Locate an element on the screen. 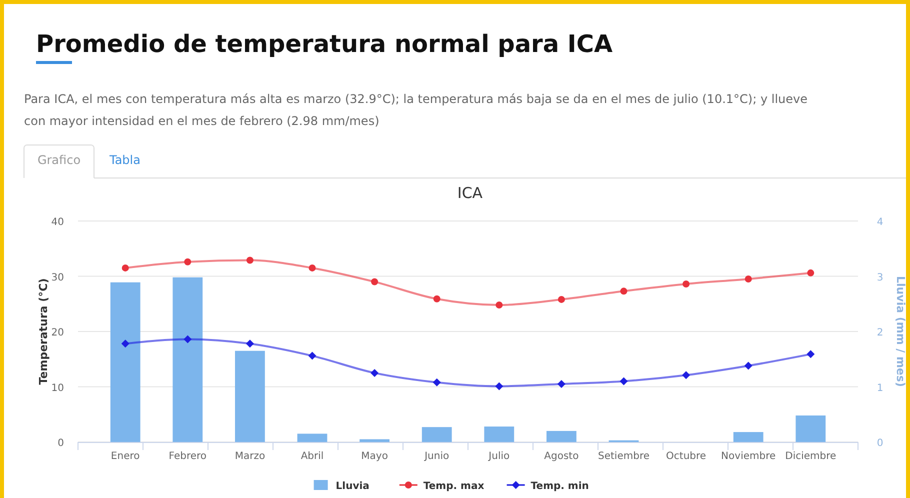 The image size is (910, 498). text: ICA is located at coordinates (470, 193).